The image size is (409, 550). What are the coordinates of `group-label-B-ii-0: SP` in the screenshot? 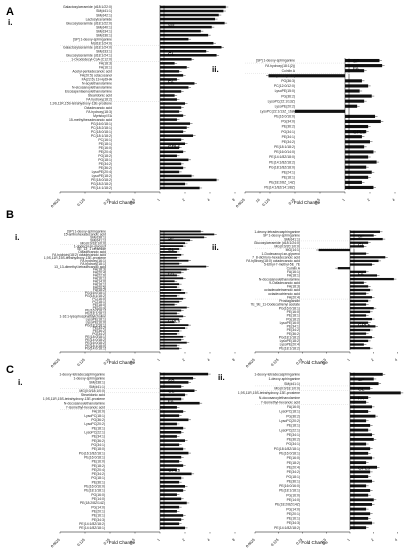 It's located at (361, 236).